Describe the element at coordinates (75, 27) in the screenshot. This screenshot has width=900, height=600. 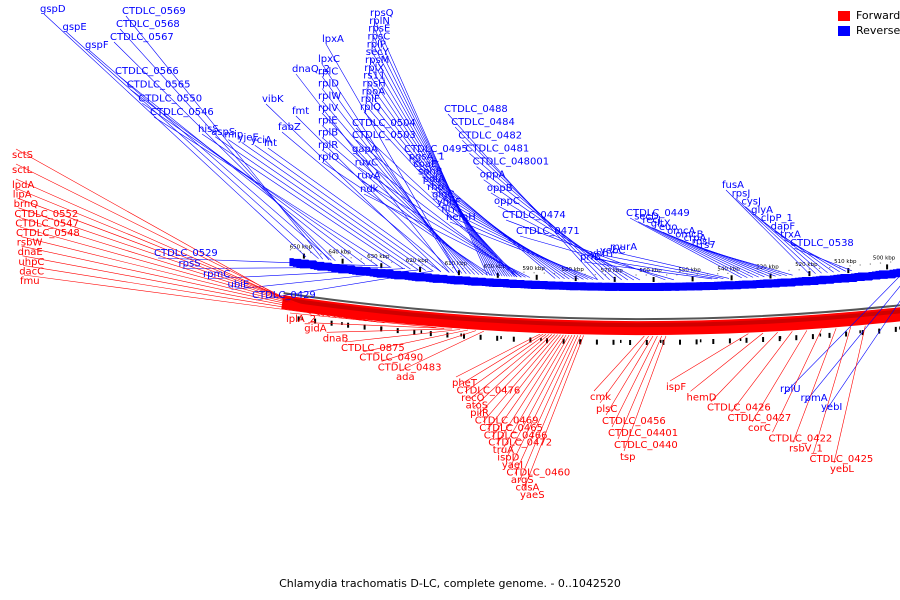
I see `reverse-gene-label: gspE` at that location.